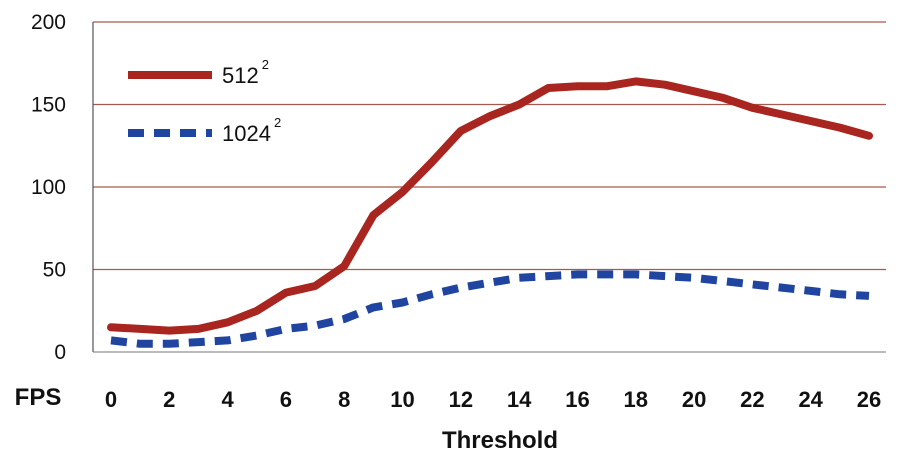 Image resolution: width=907 pixels, height=459 pixels. Describe the element at coordinates (227, 399) in the screenshot. I see `x-tick-label: 4` at that location.